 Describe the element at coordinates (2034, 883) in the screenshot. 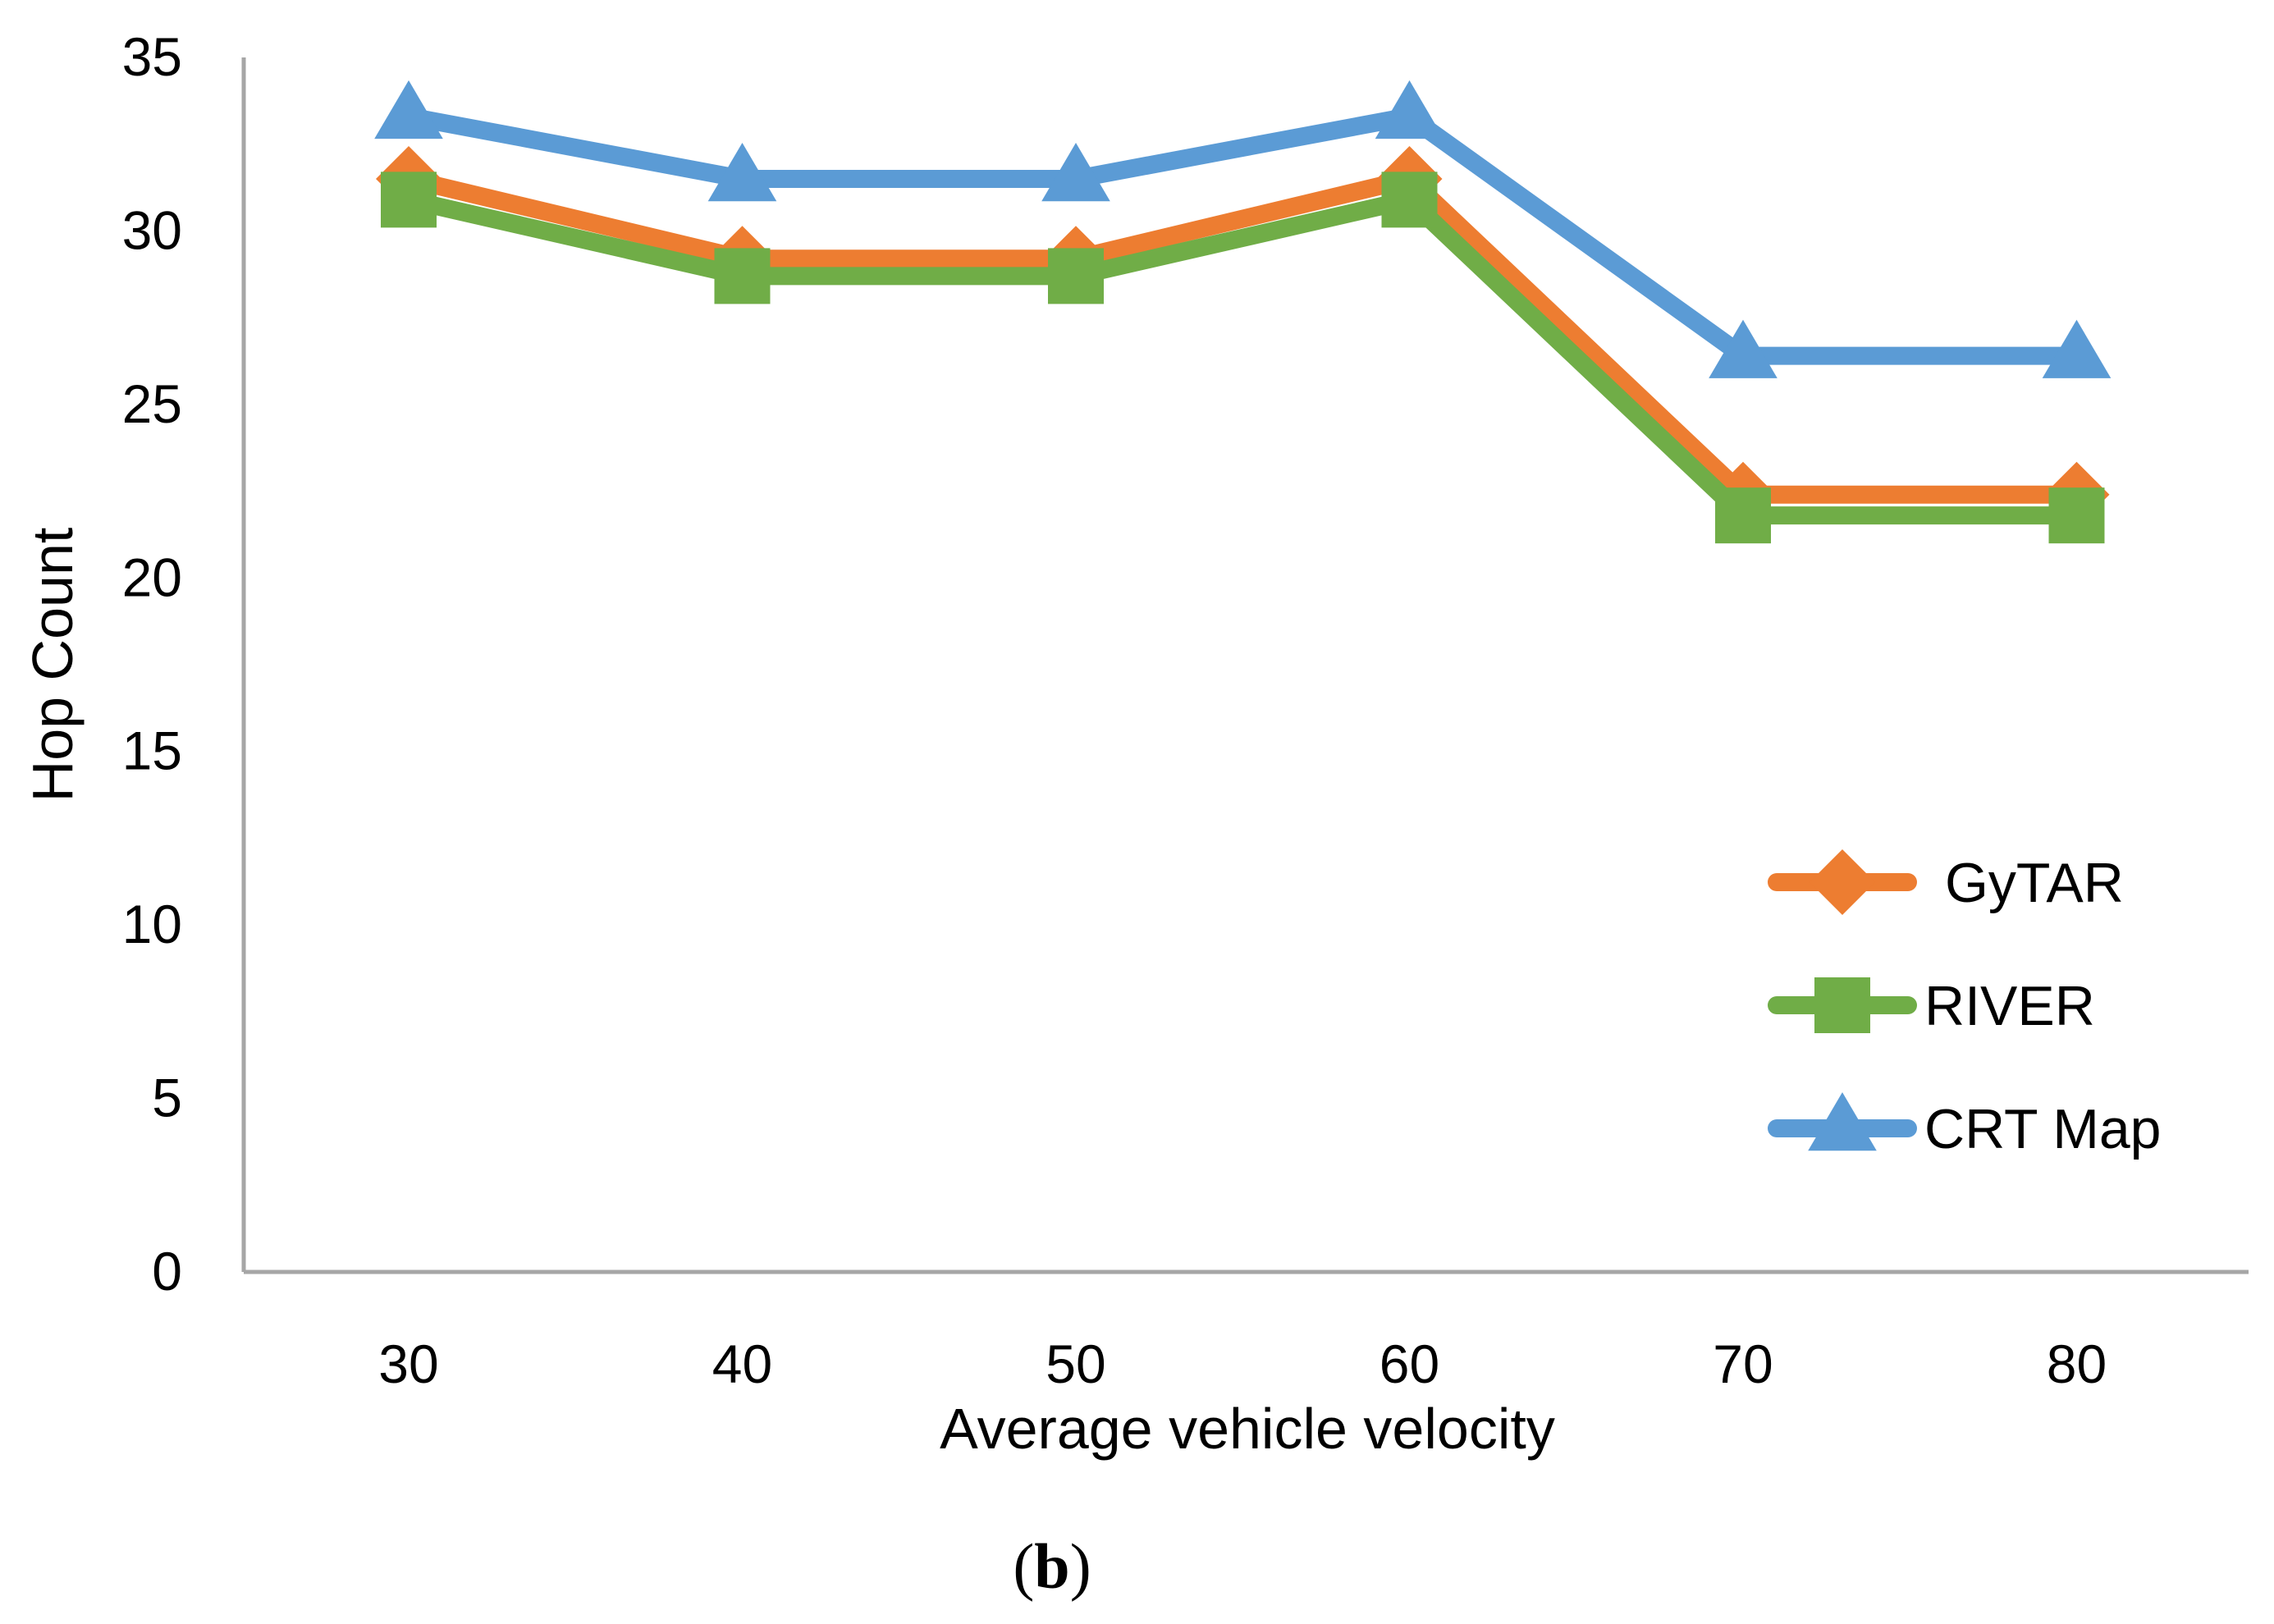

I see `legend-label: GyTAR` at that location.